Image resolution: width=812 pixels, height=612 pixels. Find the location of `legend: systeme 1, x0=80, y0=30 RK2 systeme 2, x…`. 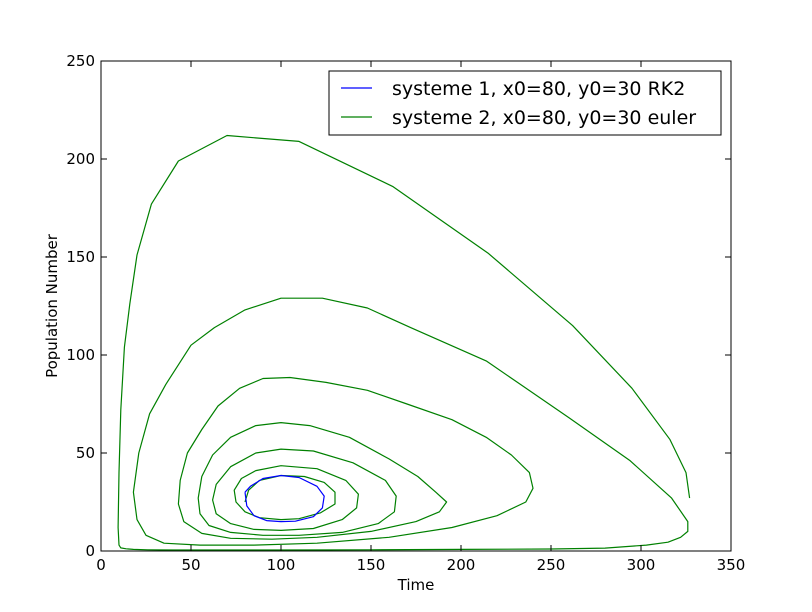

legend: systeme 1, x0=80, y0=30 RK2 systeme 2, x… is located at coordinates (525, 103).